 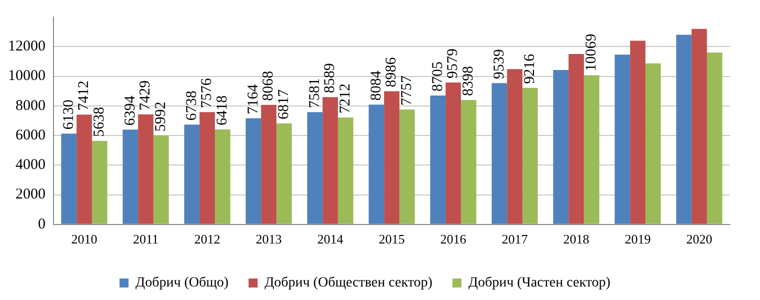 What do you see at coordinates (637, 239) in the screenshot?
I see `x-tick-label: 2019` at bounding box center [637, 239].